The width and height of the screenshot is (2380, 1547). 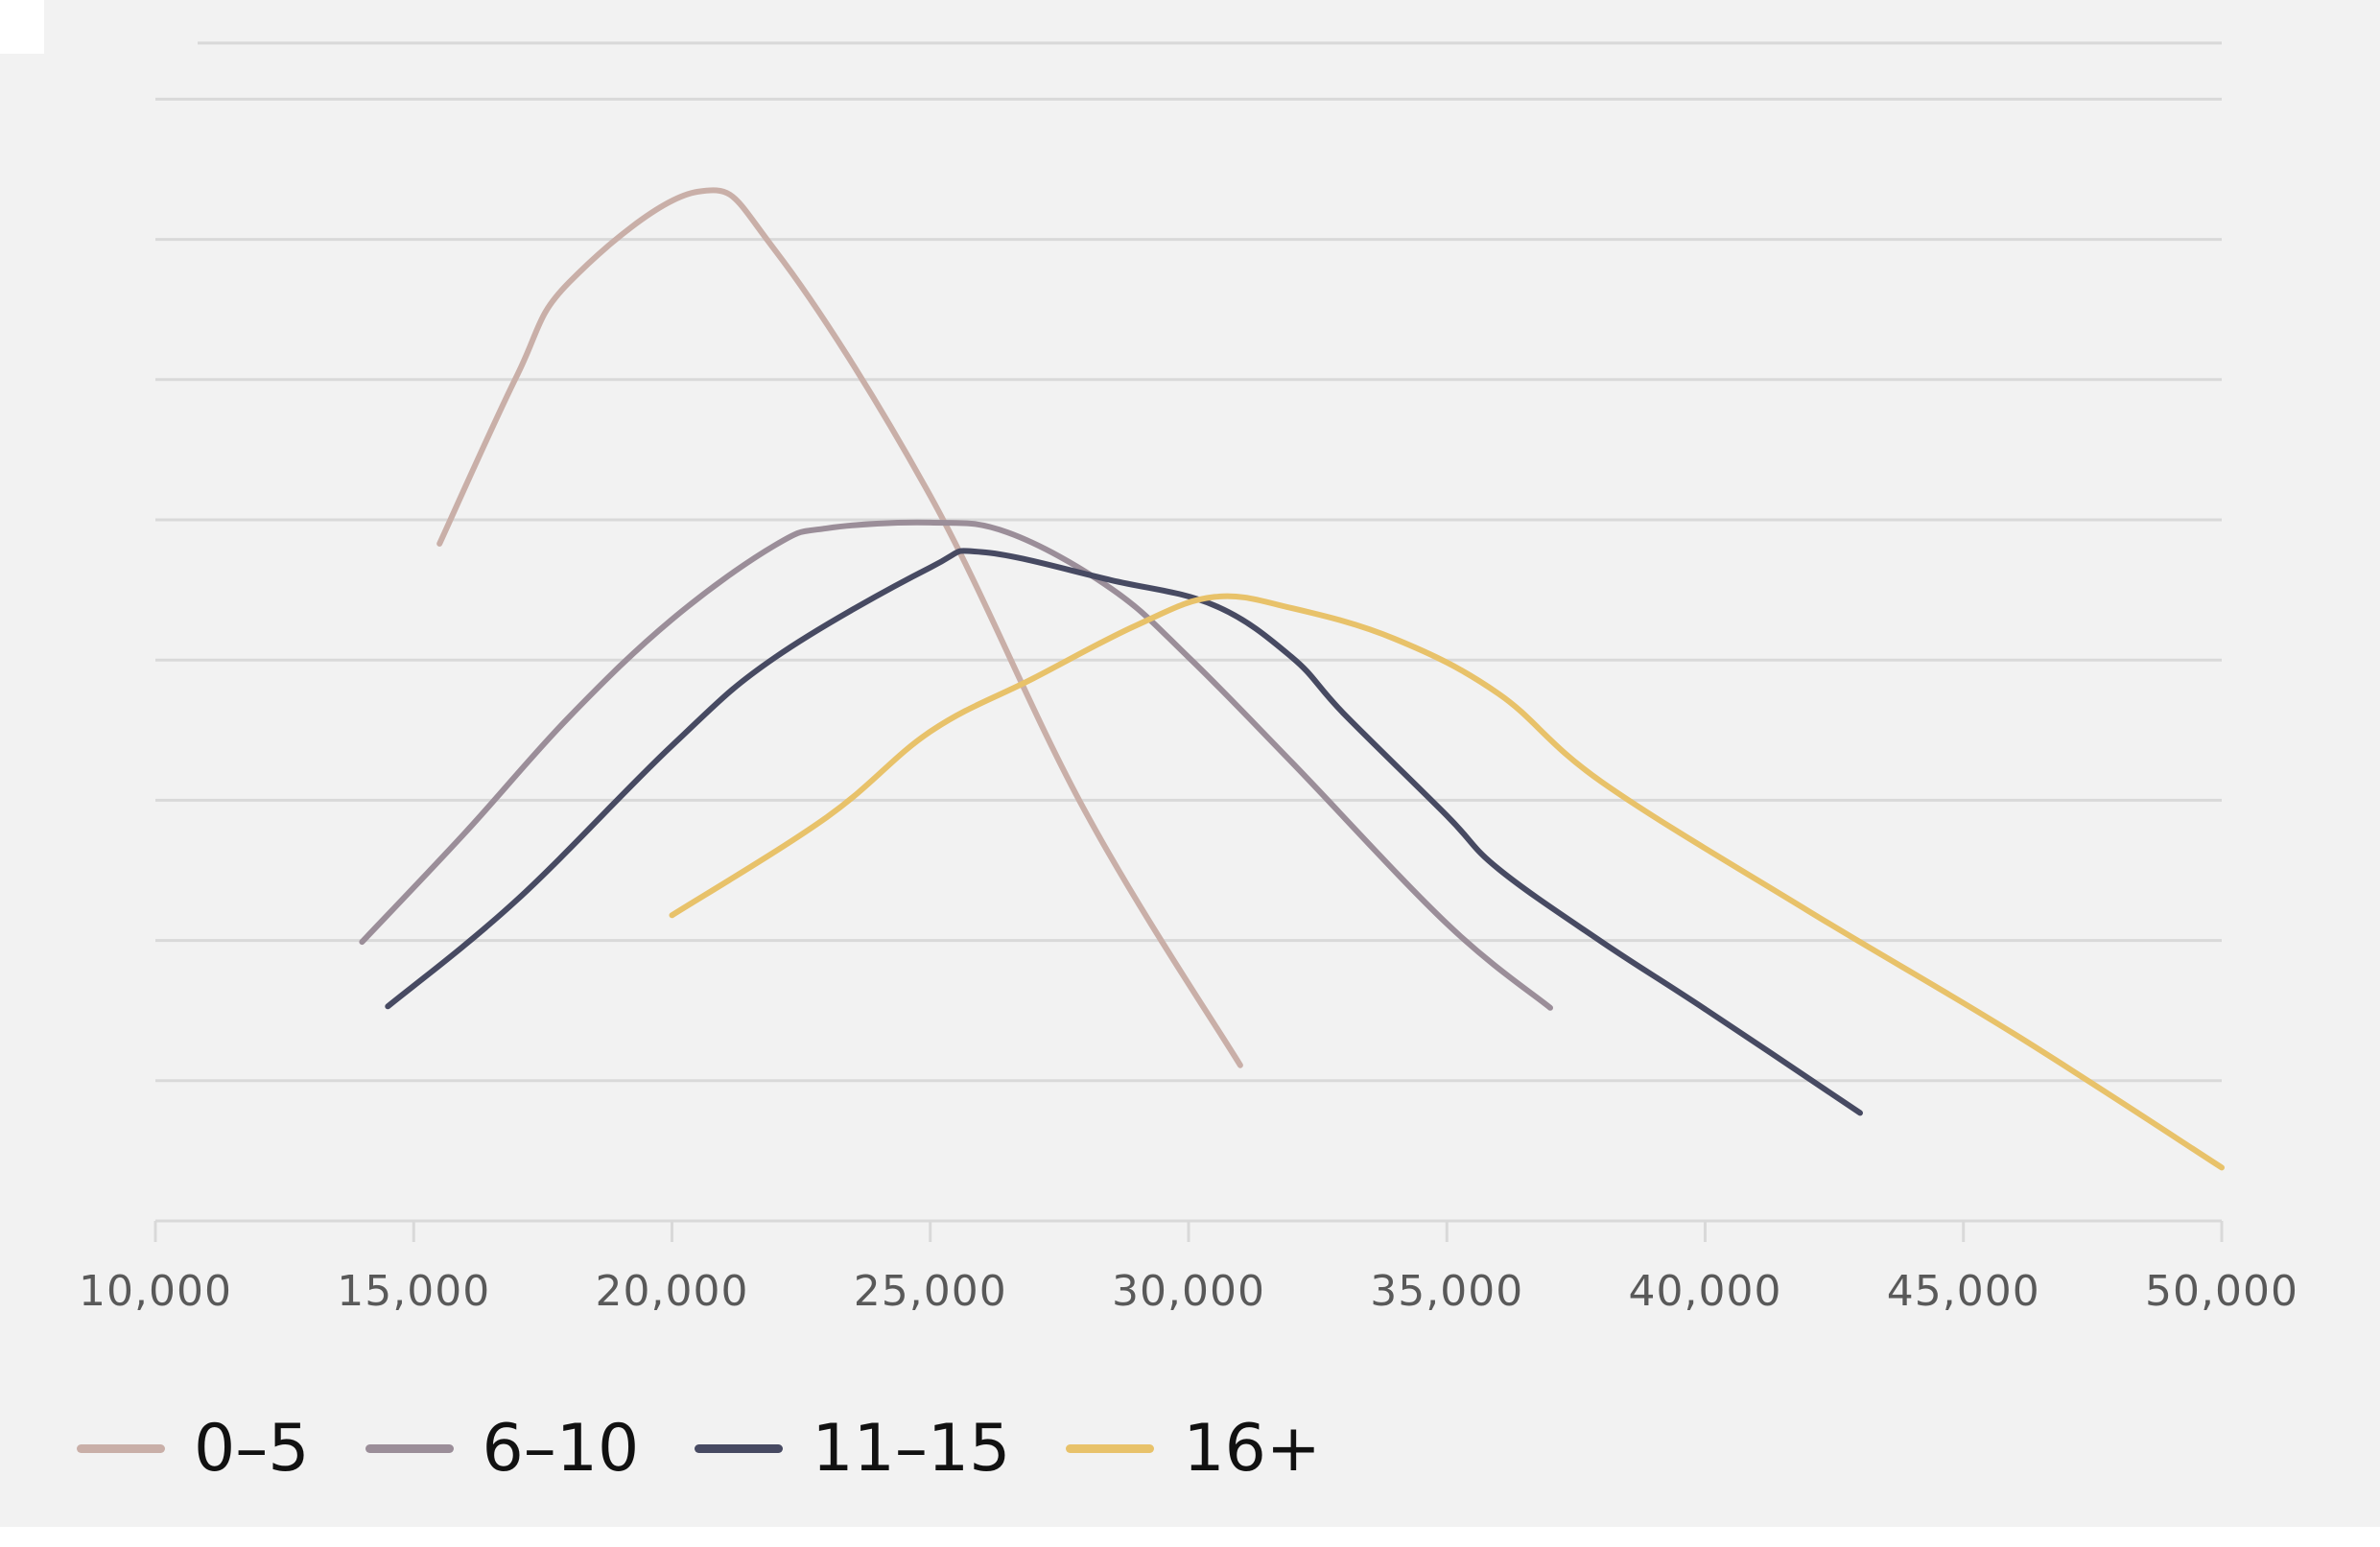 What do you see at coordinates (561, 1449) in the screenshot?
I see `legend-label: 6–10` at bounding box center [561, 1449].